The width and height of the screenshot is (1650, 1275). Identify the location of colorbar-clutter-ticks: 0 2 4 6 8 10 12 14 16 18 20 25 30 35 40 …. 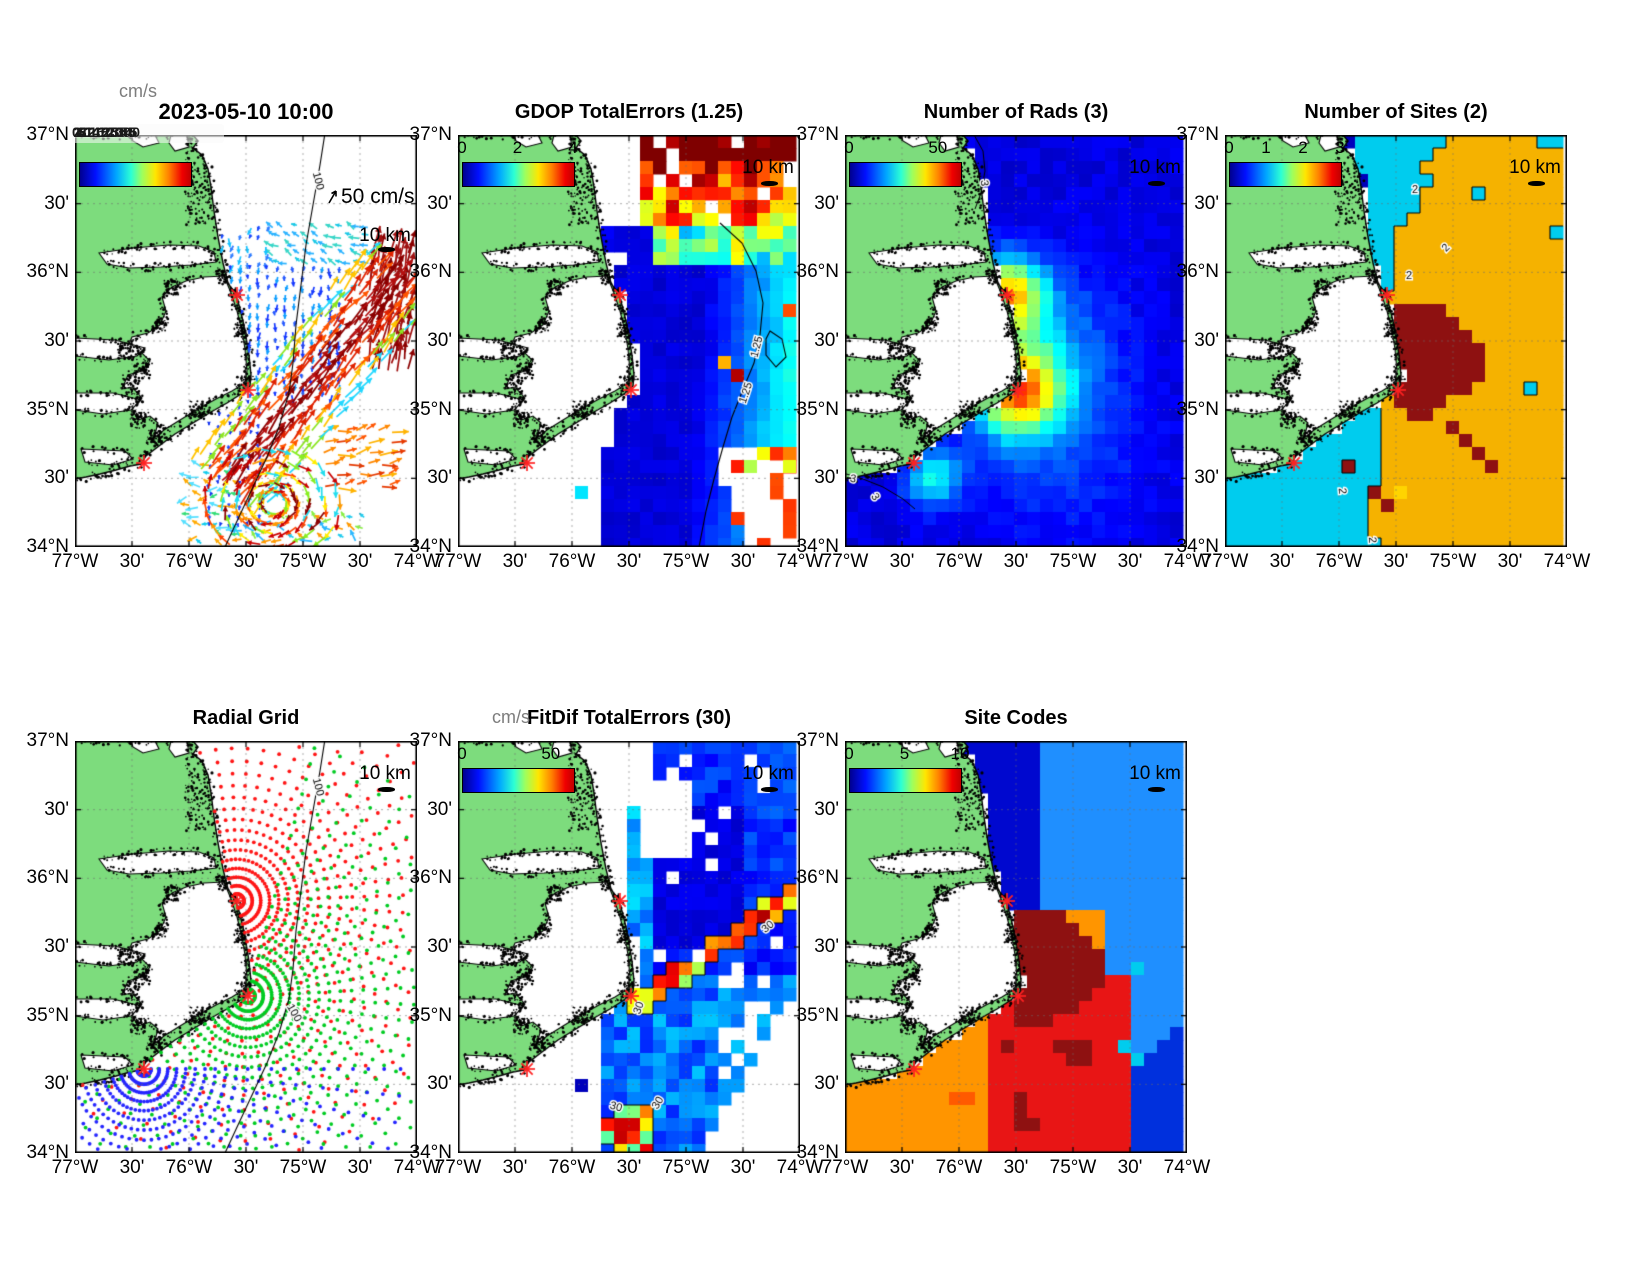
(148, 133).